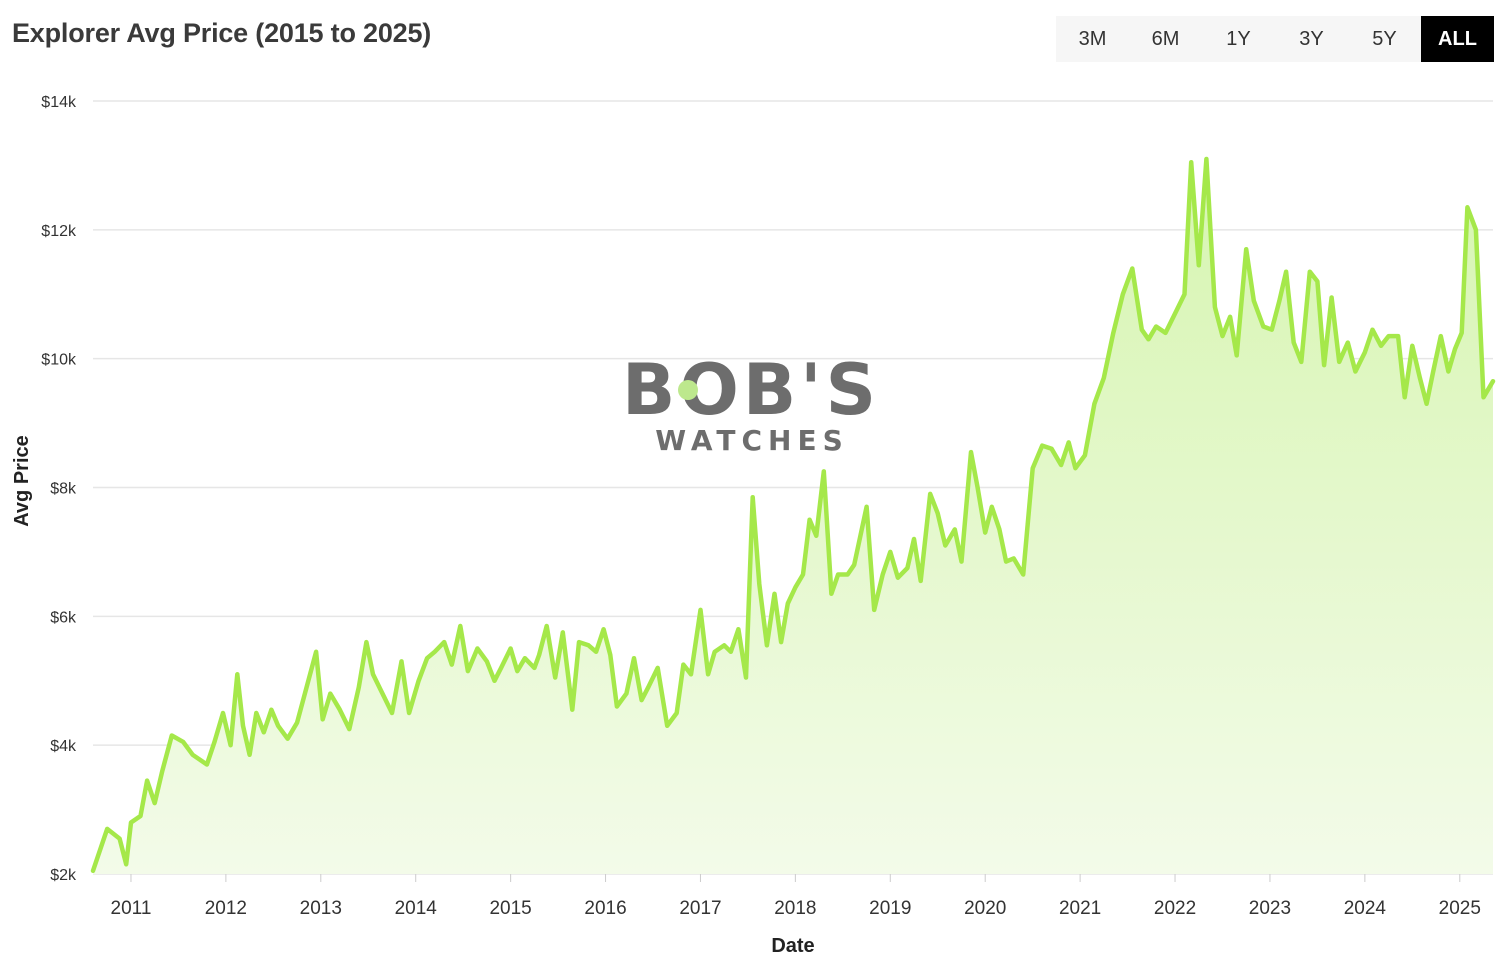  Describe the element at coordinates (688, 390) in the screenshot. I see `watermark-accent` at that location.